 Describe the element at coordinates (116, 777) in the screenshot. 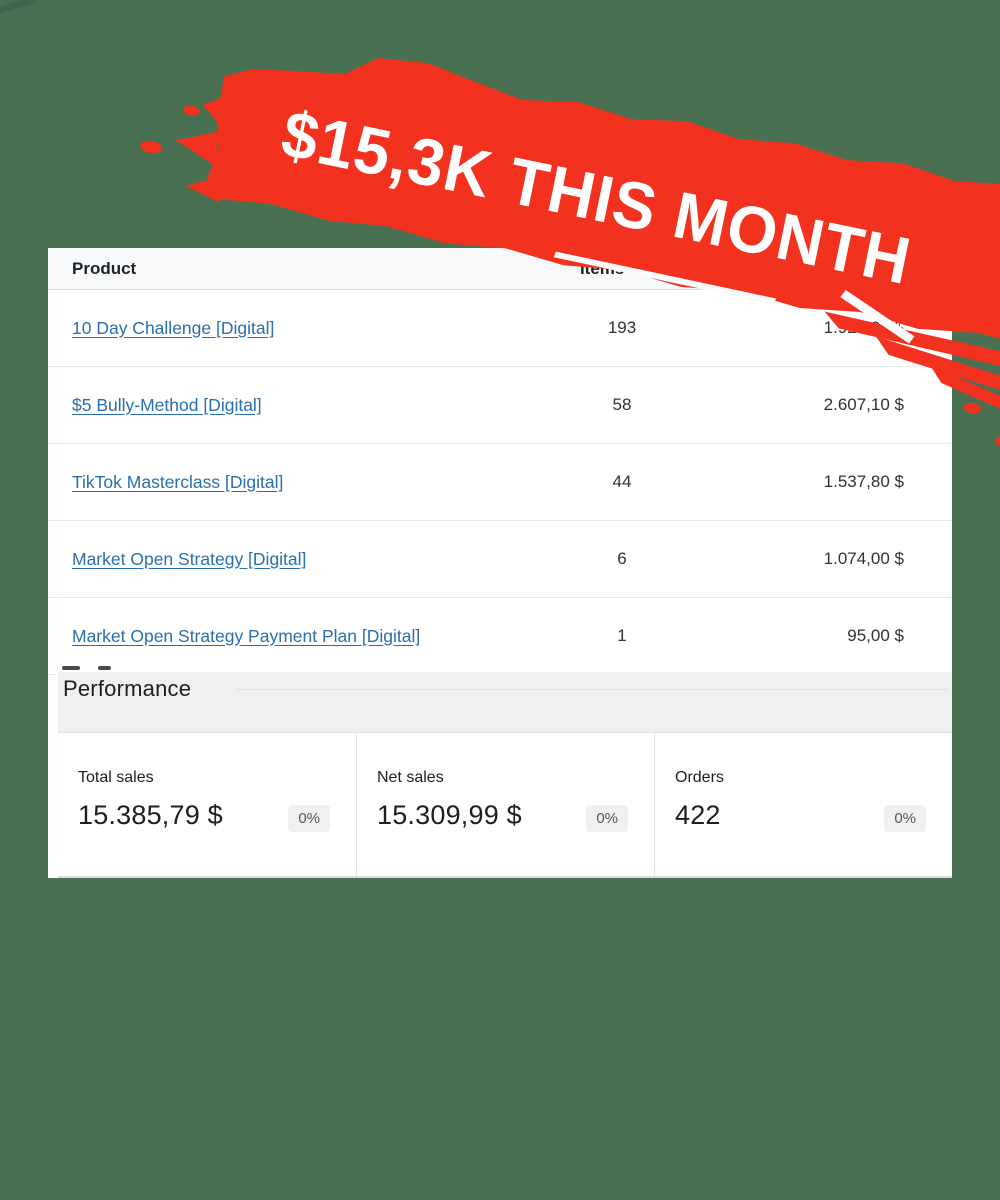

I see `metric-label: Total sales` at that location.